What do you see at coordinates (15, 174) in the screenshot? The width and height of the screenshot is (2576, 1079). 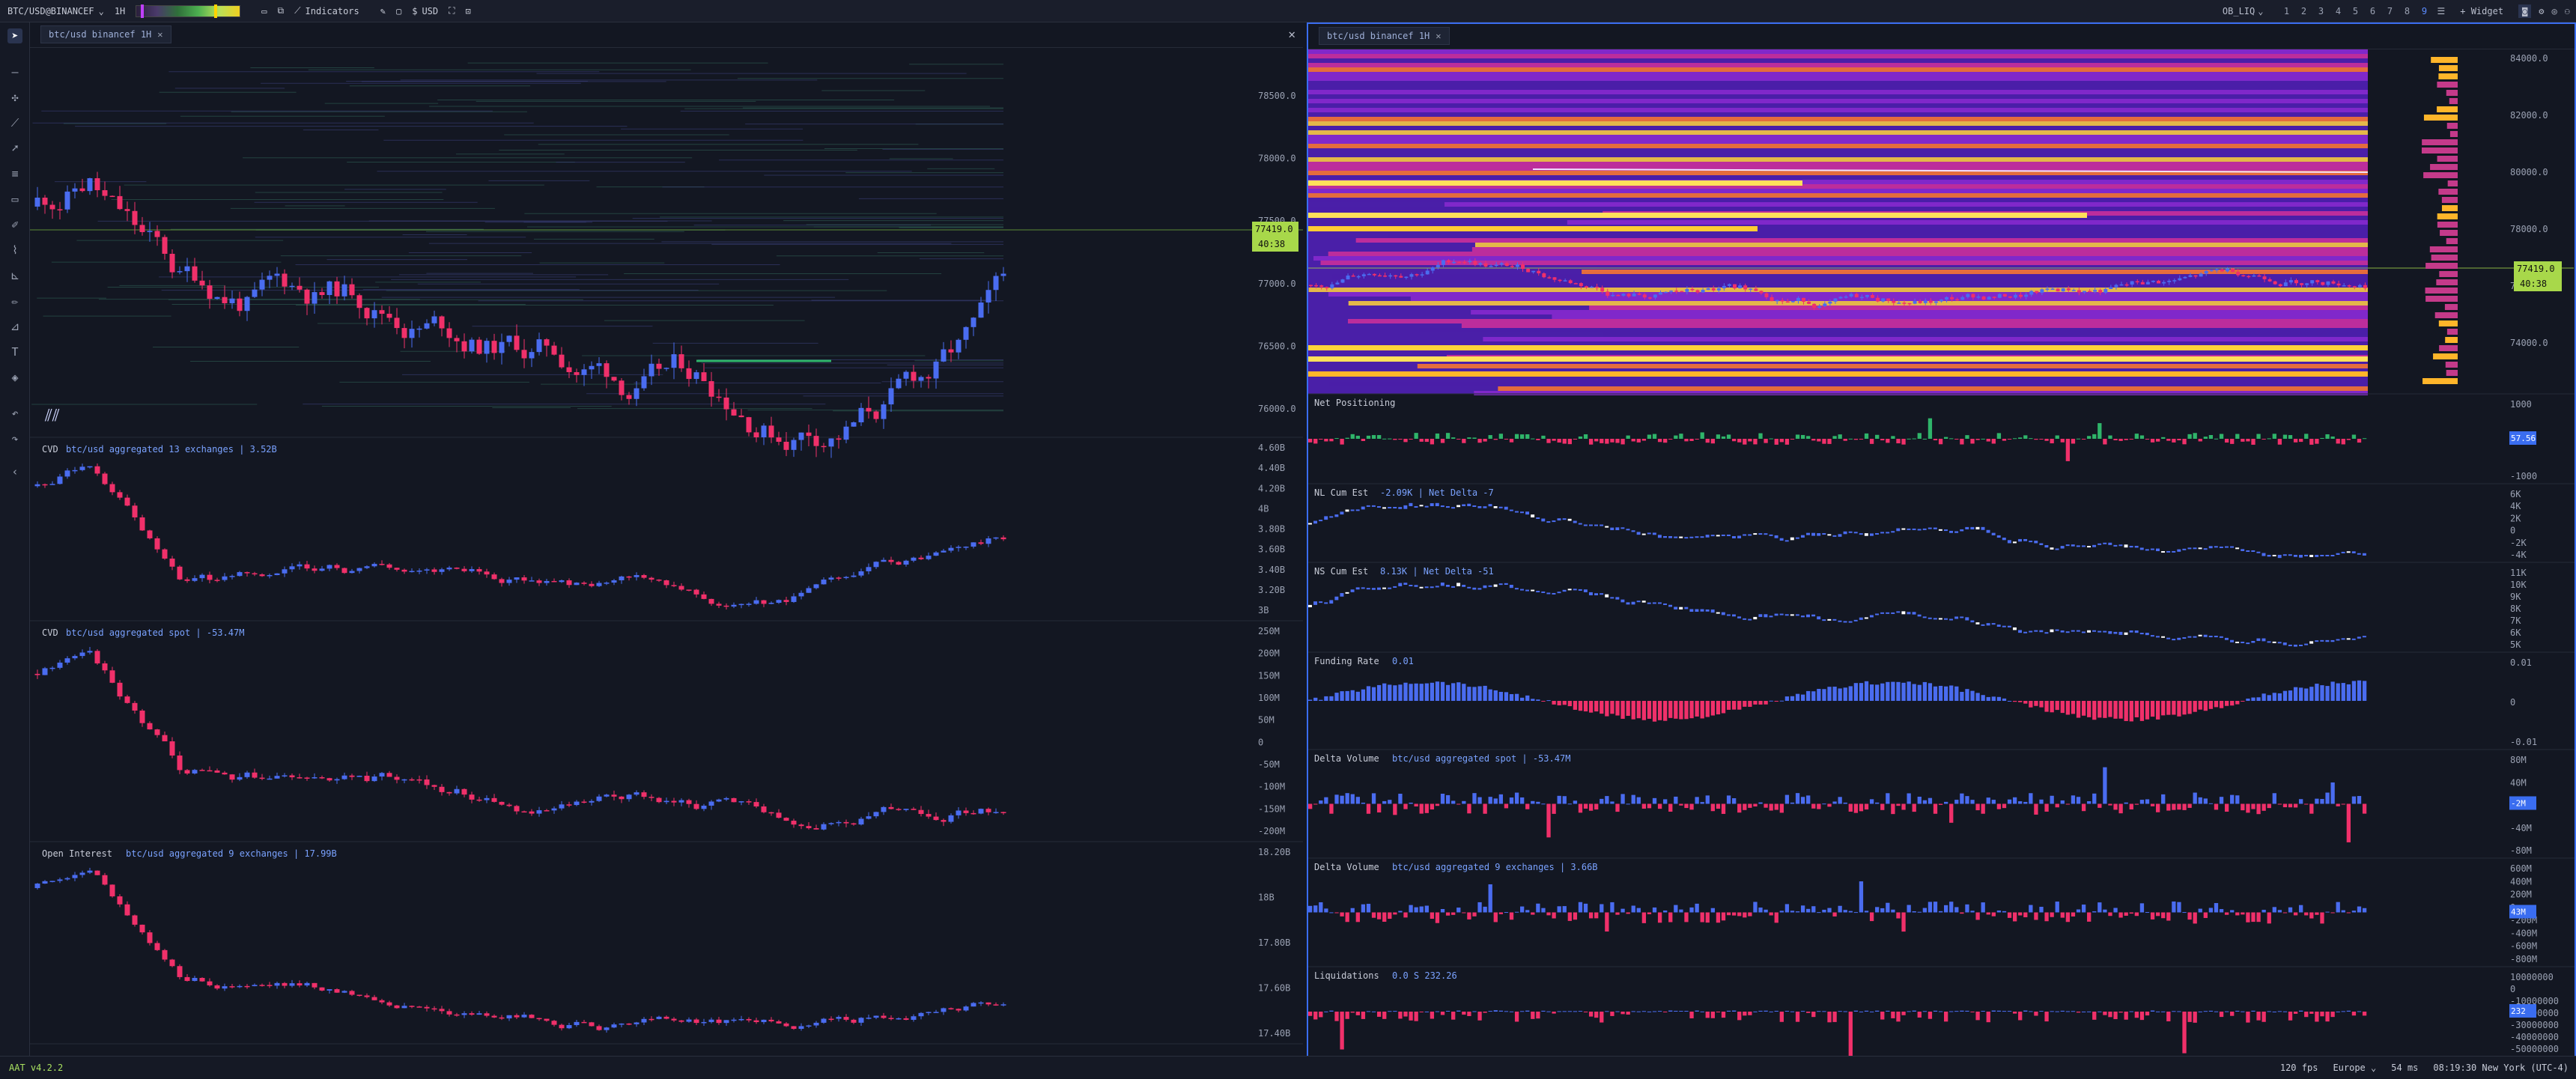 I see `parallel-lines-icon: ≡` at bounding box center [15, 174].